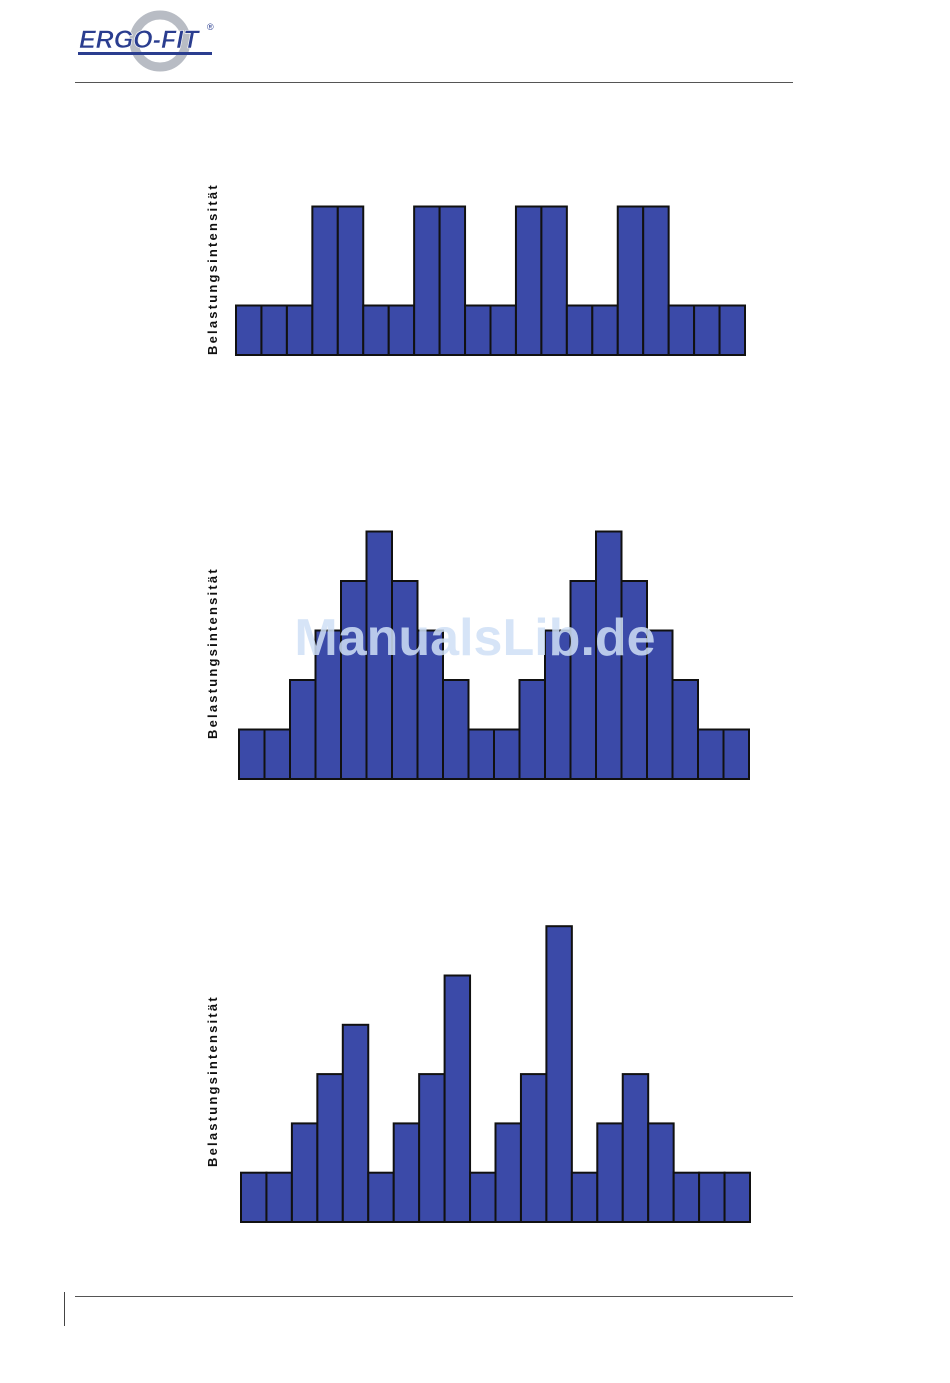 The height and width of the screenshot is (1383, 950). I want to click on logo-underline, so click(145, 53).